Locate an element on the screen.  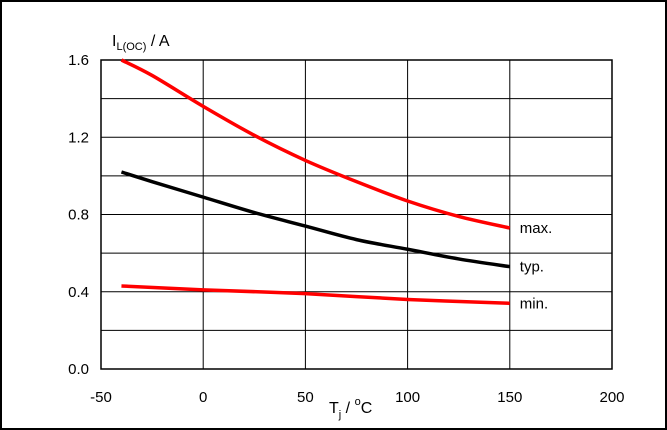
x-tick-label: 100 is located at coordinates (407, 397).